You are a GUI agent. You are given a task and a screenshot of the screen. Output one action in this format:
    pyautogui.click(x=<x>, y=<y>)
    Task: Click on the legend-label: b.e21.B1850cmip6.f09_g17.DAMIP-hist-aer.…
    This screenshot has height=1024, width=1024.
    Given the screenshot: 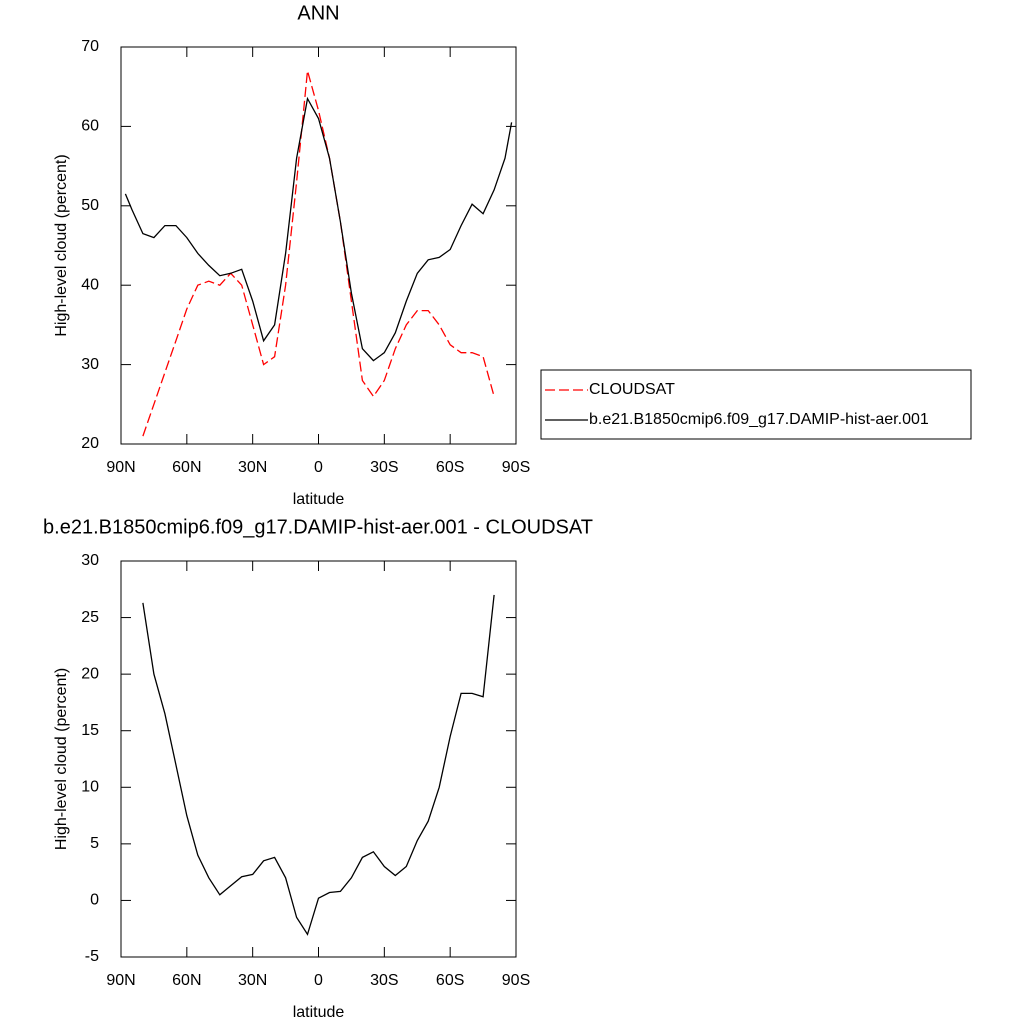 What is the action you would take?
    pyautogui.click(x=759, y=419)
    